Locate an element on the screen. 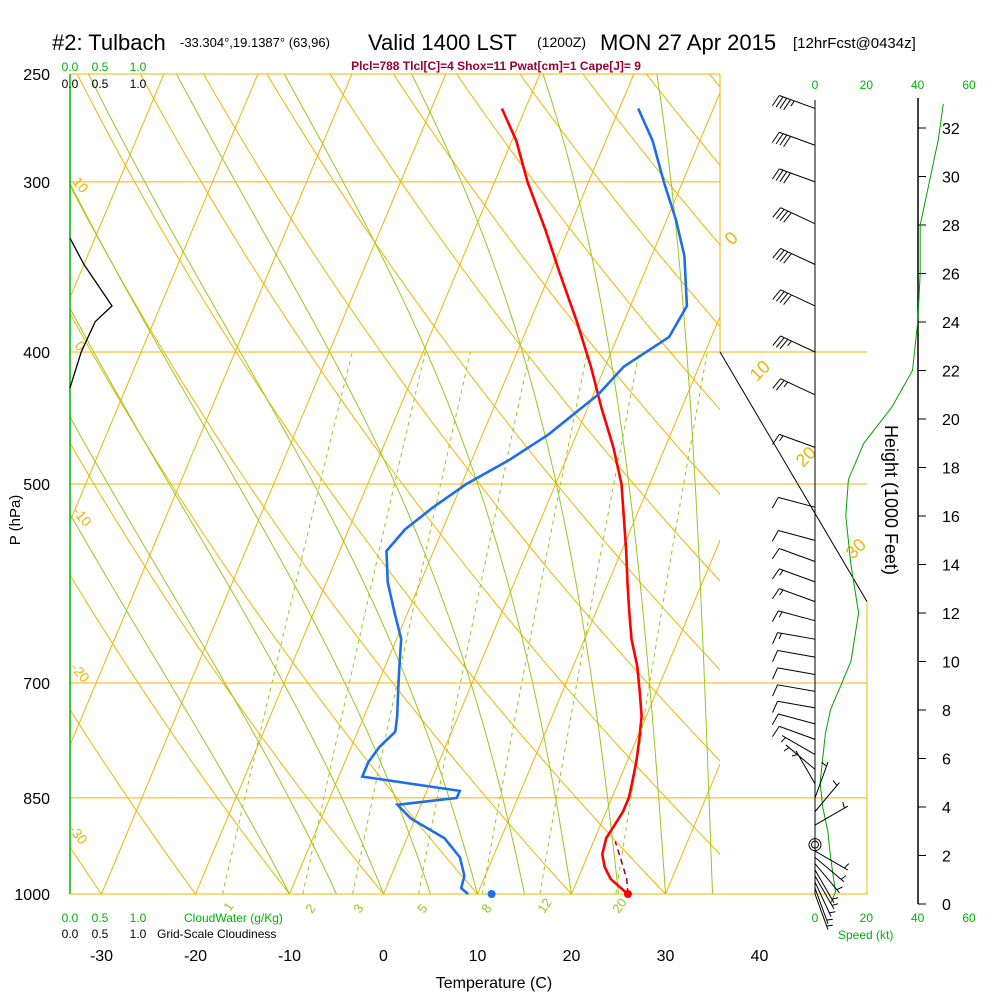  wind-speed-tick: 0 is located at coordinates (815, 85).